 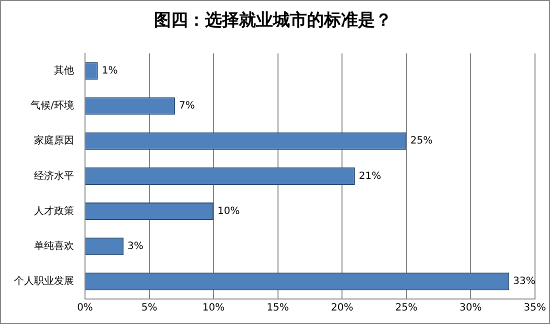 What do you see at coordinates (213, 308) in the screenshot?
I see `x-tick-label: 10%` at bounding box center [213, 308].